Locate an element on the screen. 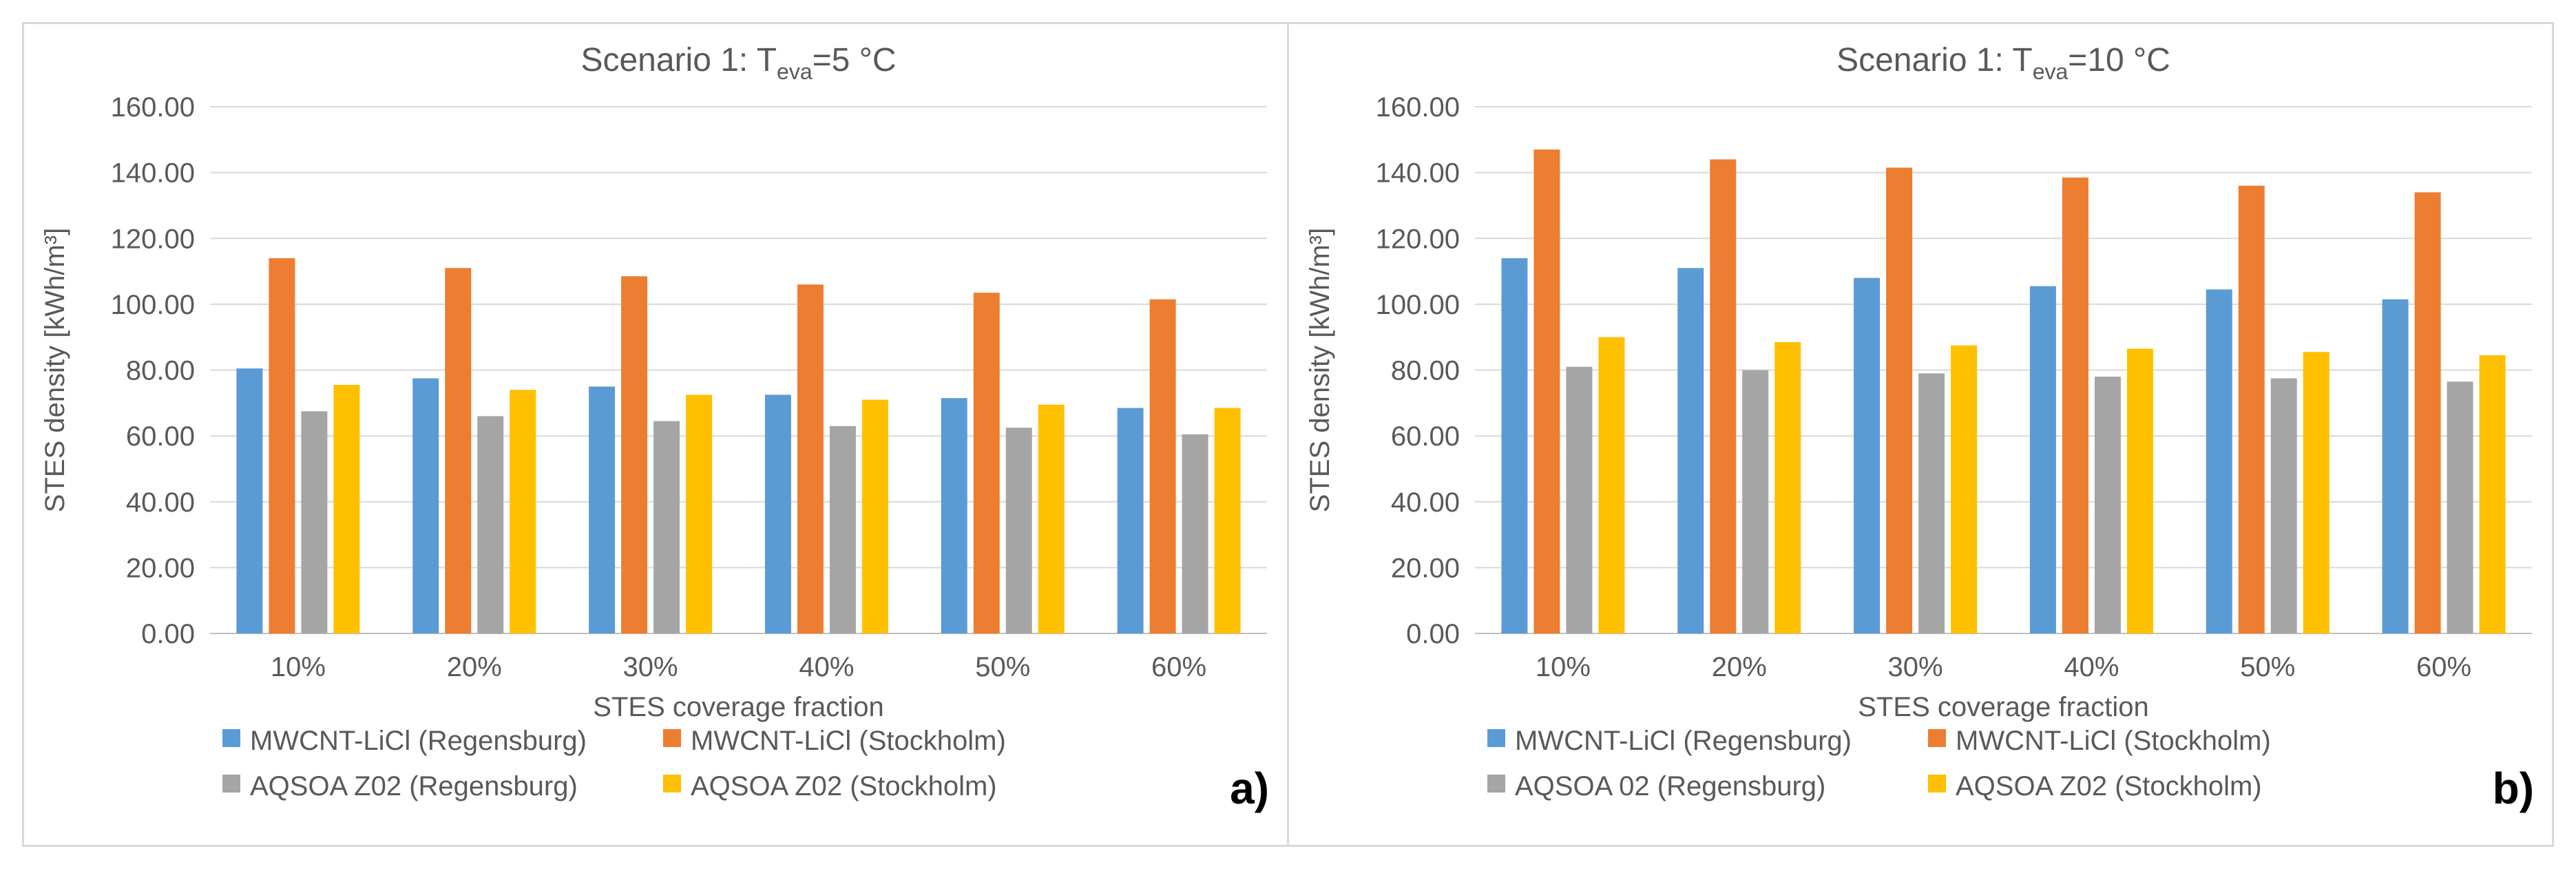 This screenshot has width=2576, height=871. legend-label: AQSOA 02 (Regensburg) is located at coordinates (1670, 786).